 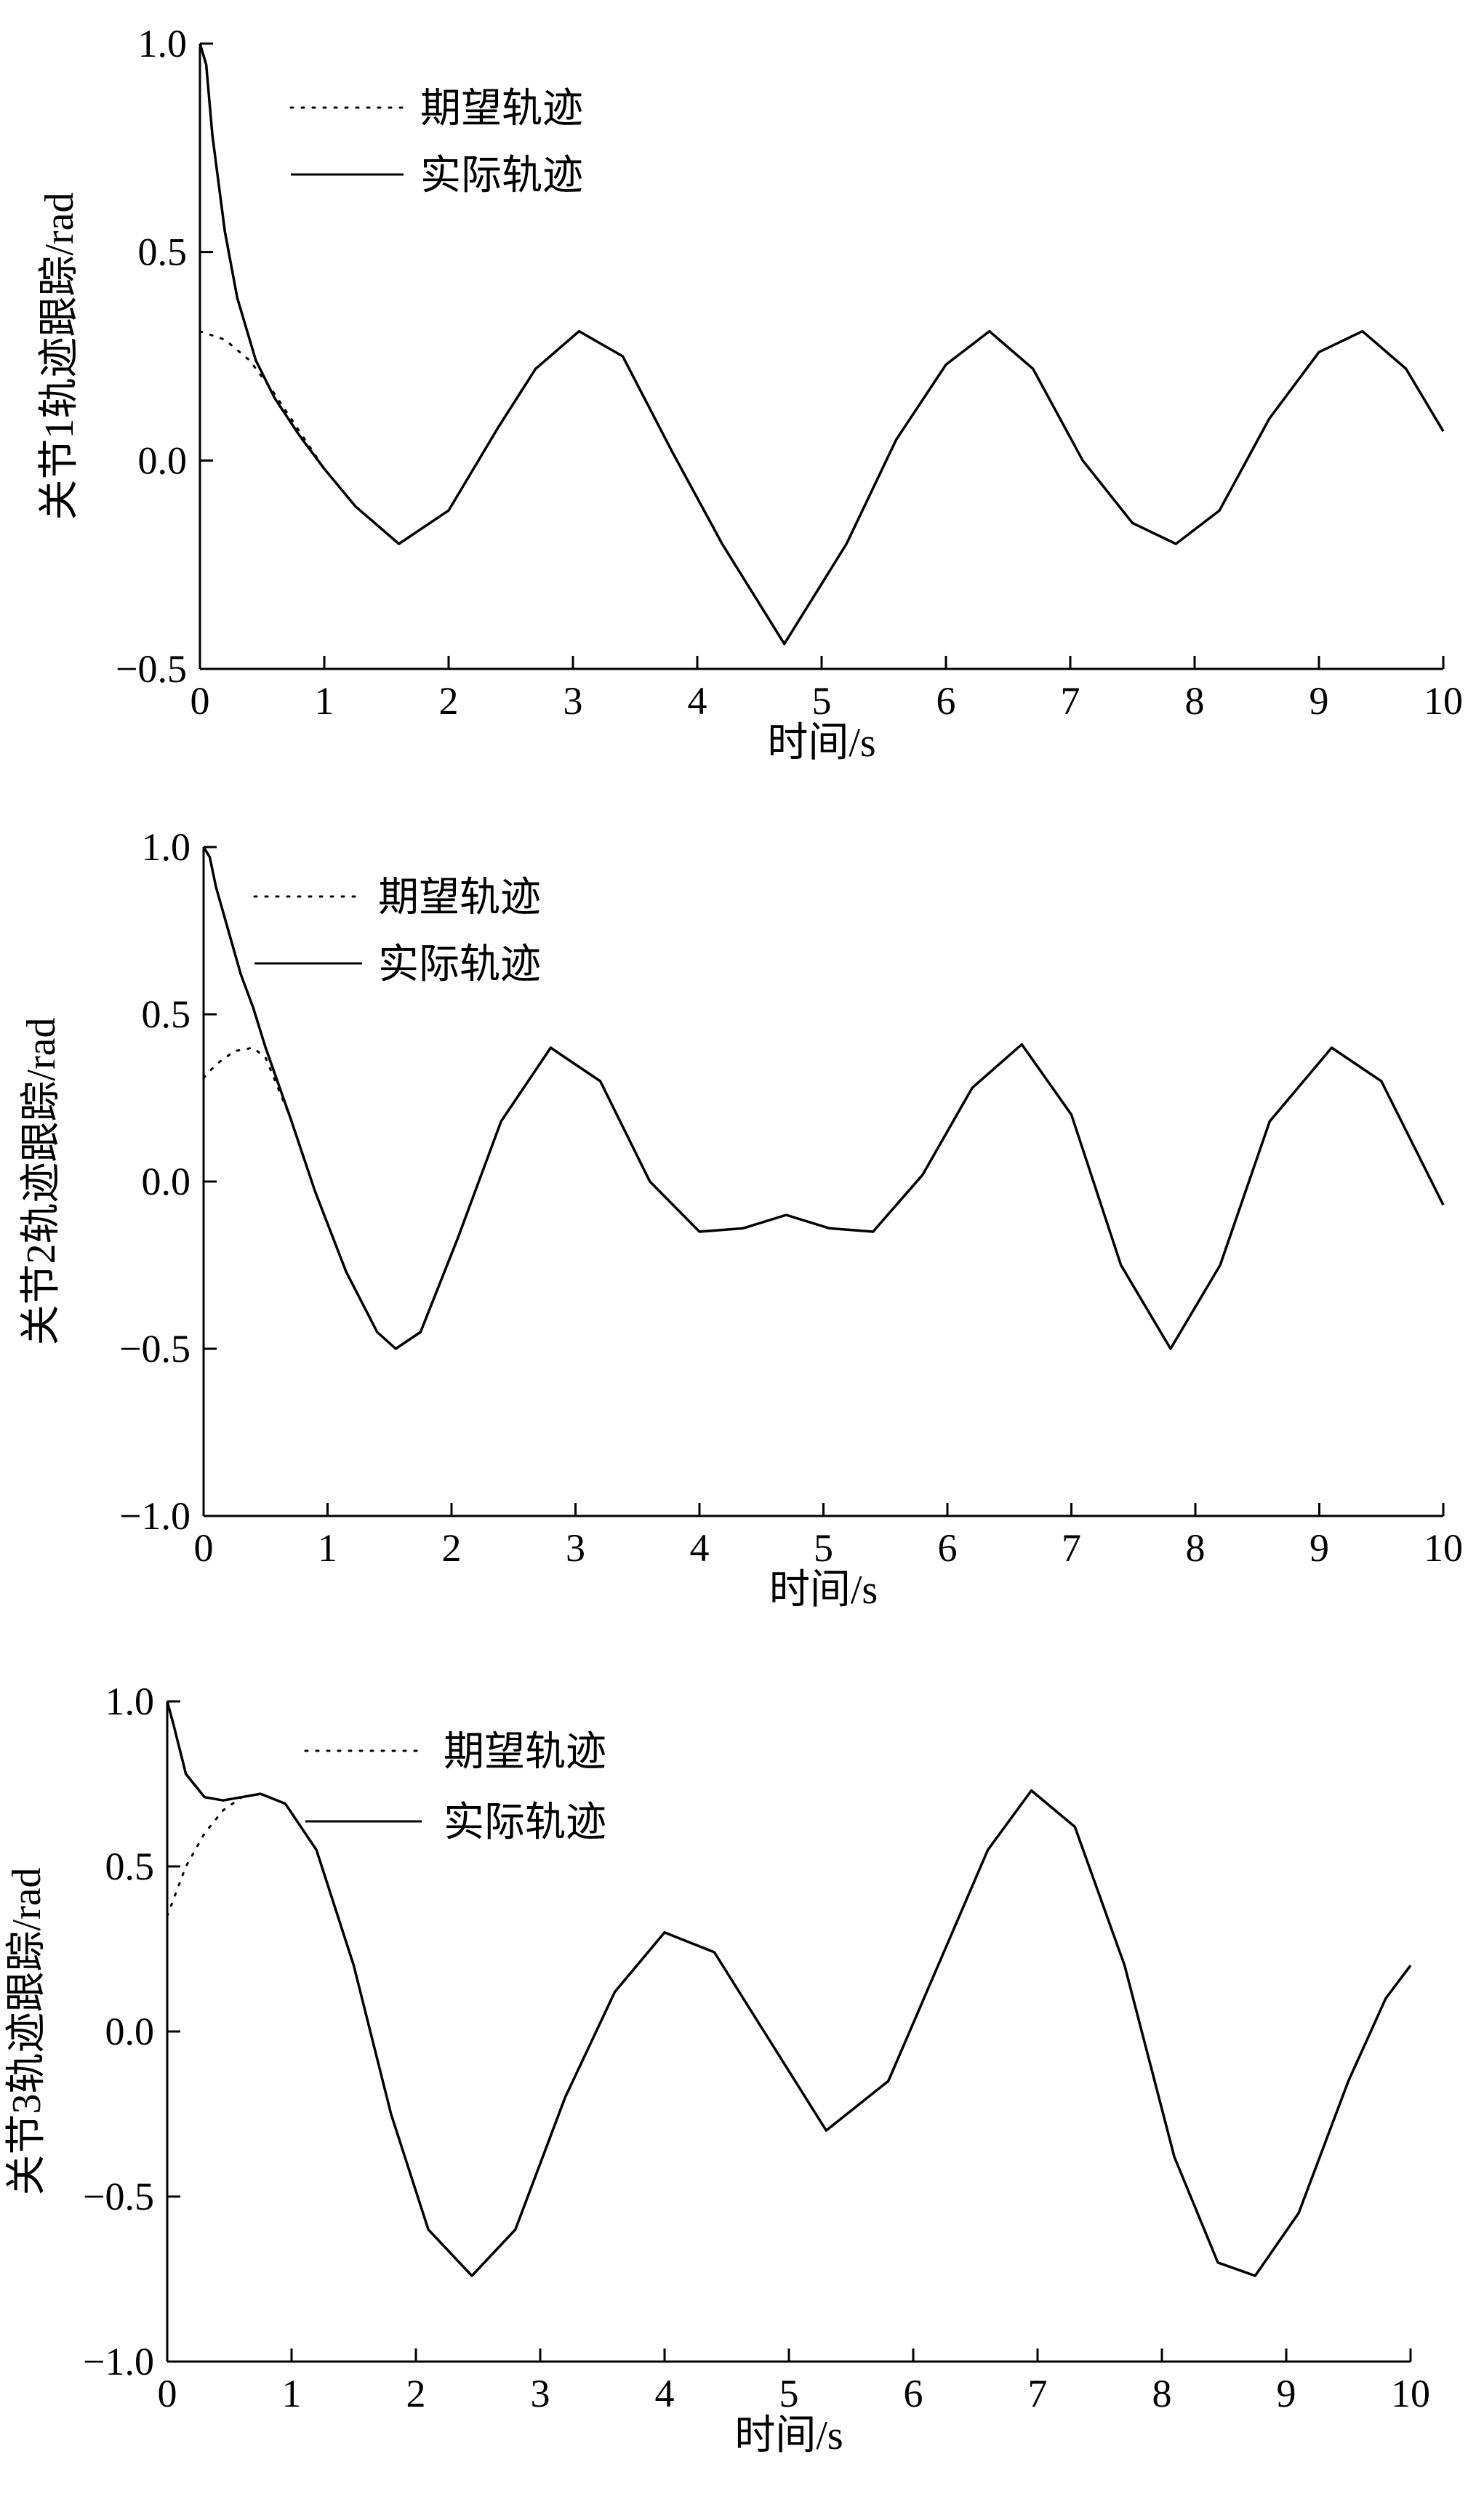 What do you see at coordinates (26, 2031) in the screenshot?
I see `y-axis-title: 关节3轨迹跟踪/rad` at bounding box center [26, 2031].